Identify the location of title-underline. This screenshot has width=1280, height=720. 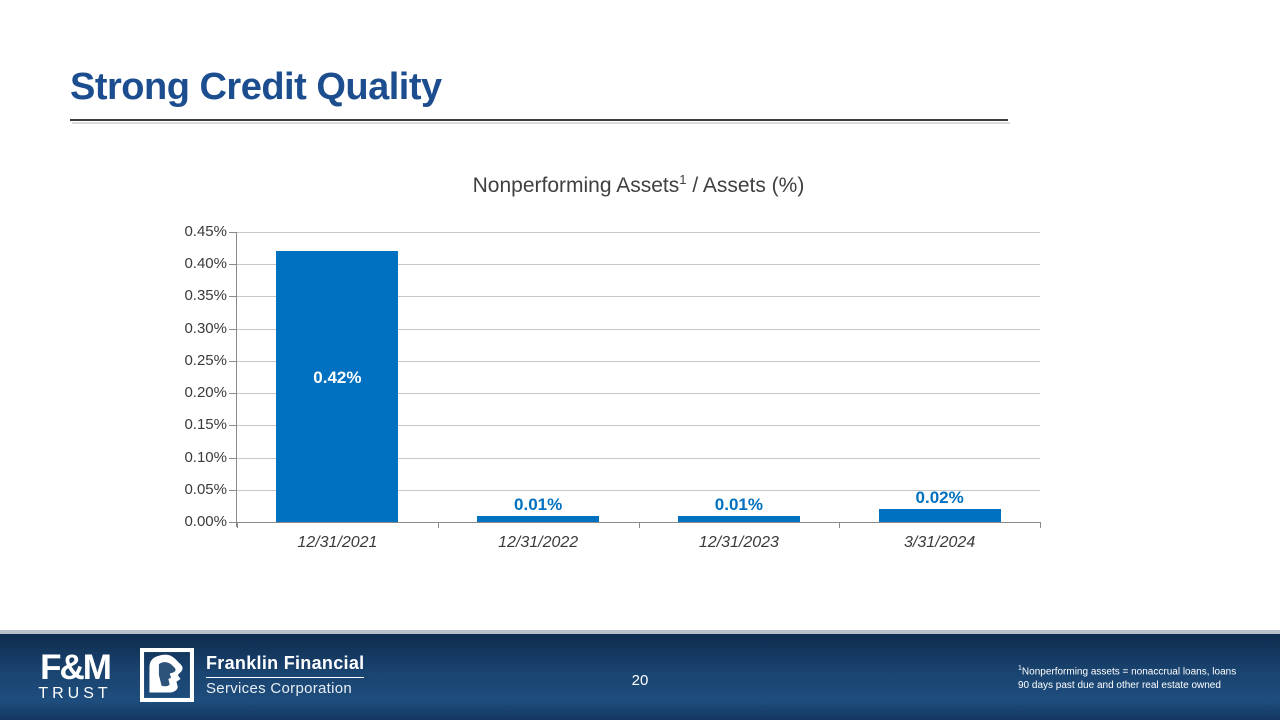
(539, 120).